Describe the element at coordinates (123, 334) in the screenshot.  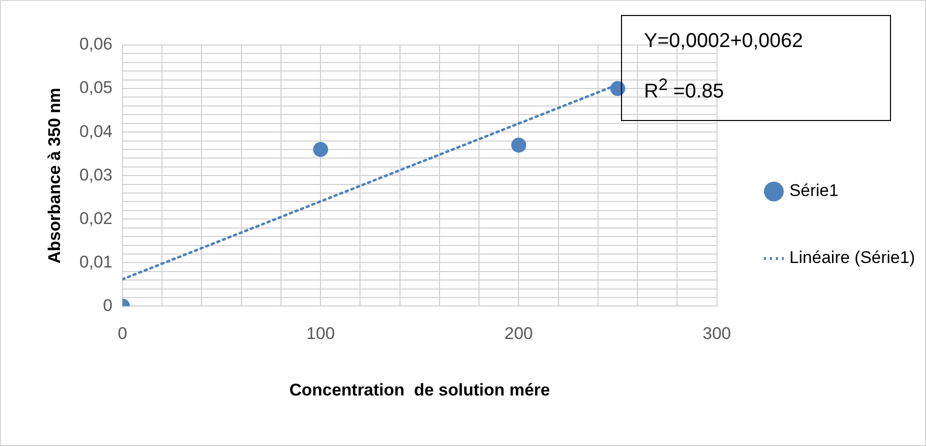
I see `x-tick-label: 0` at that location.